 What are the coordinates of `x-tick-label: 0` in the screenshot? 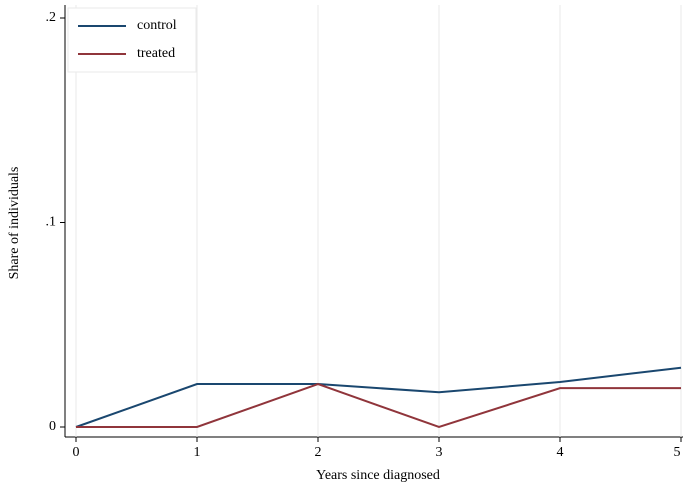 It's located at (76, 452).